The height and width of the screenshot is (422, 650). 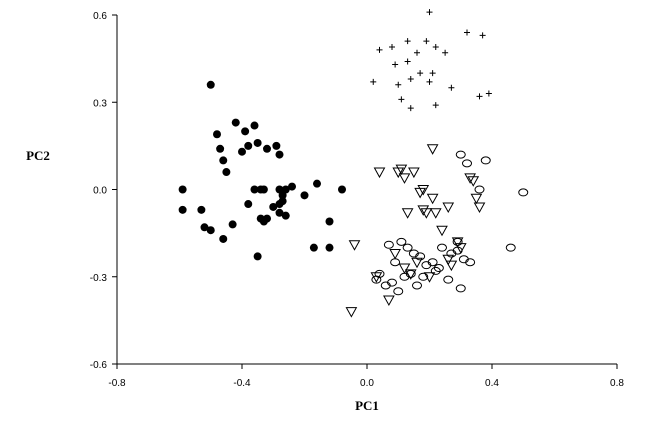 I want to click on x-tick-label: 0.0, so click(x=367, y=383).